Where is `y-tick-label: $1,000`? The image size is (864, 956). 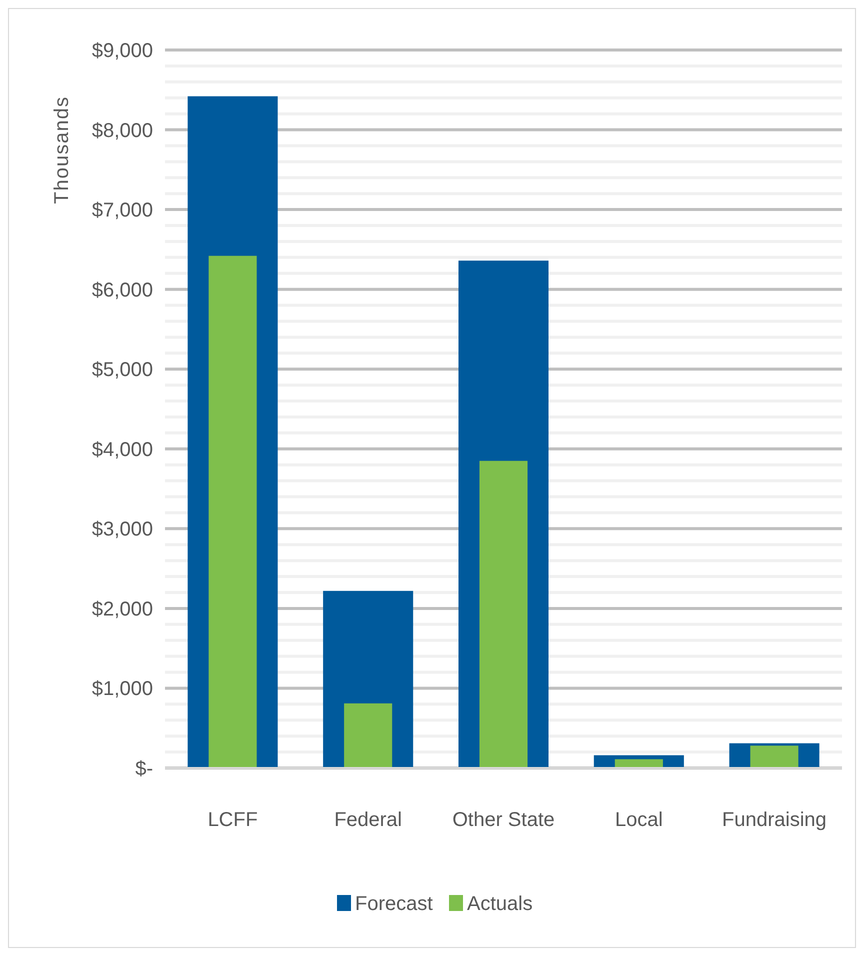 y-tick-label: $1,000 is located at coordinates (122, 689).